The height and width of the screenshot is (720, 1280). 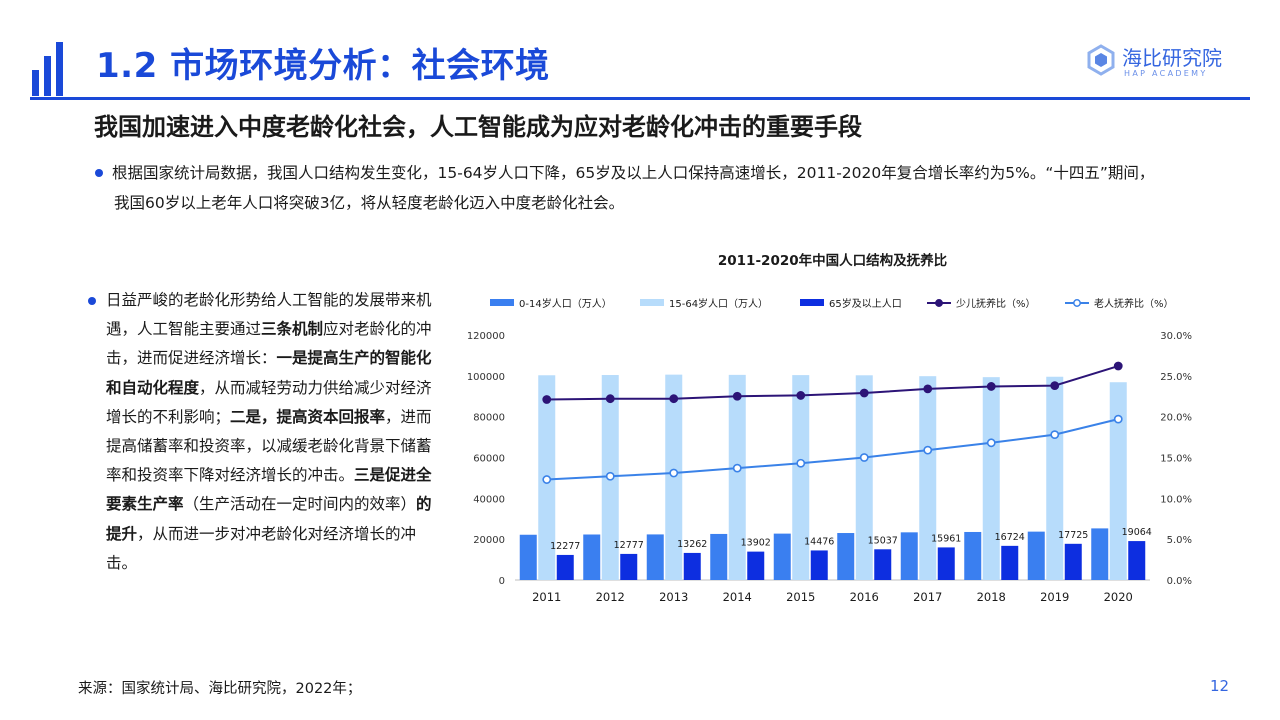 What do you see at coordinates (486, 377) in the screenshot?
I see `y-left-tick-label: 100000` at bounding box center [486, 377].